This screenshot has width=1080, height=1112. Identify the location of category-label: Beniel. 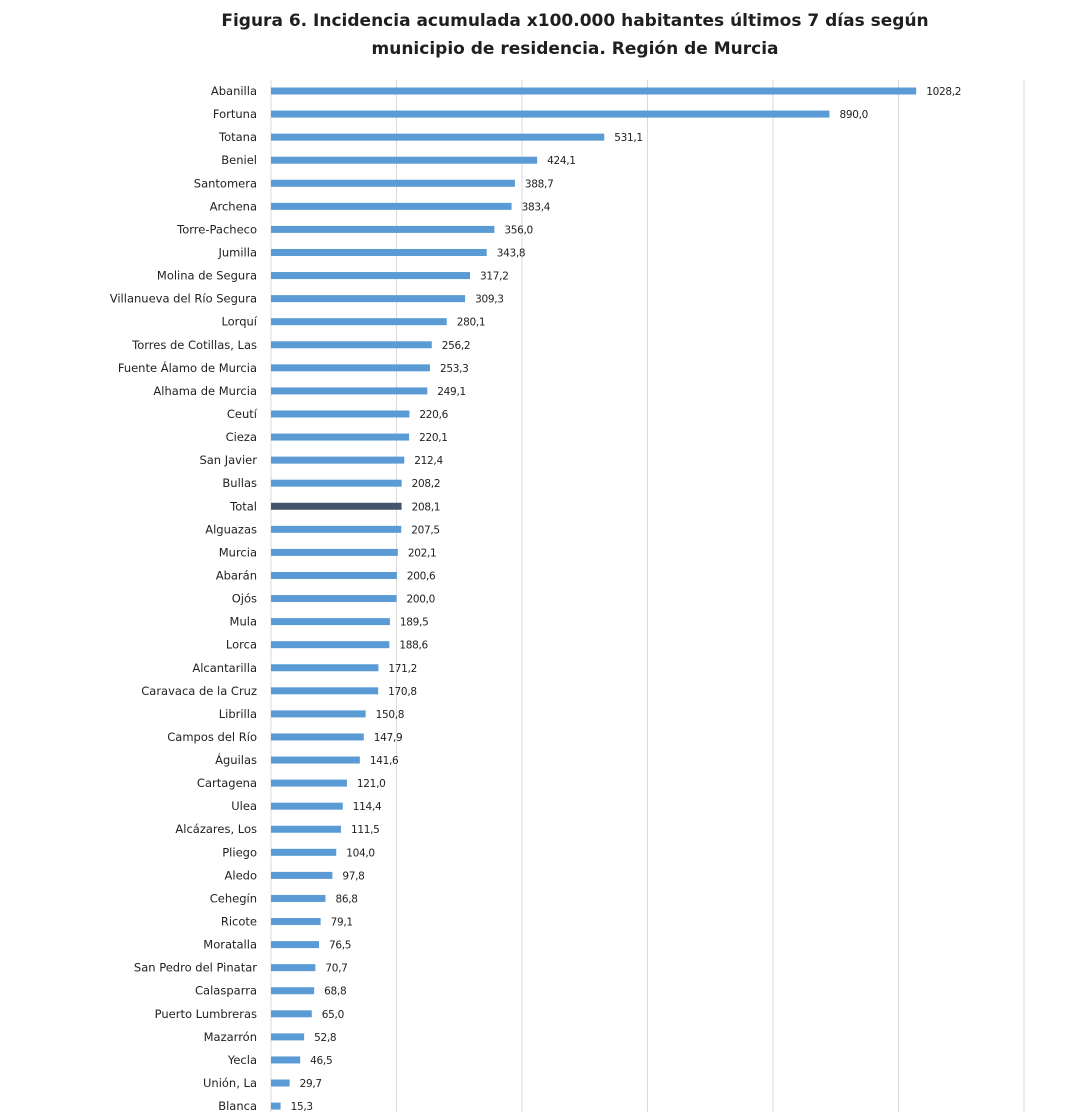
(239, 160).